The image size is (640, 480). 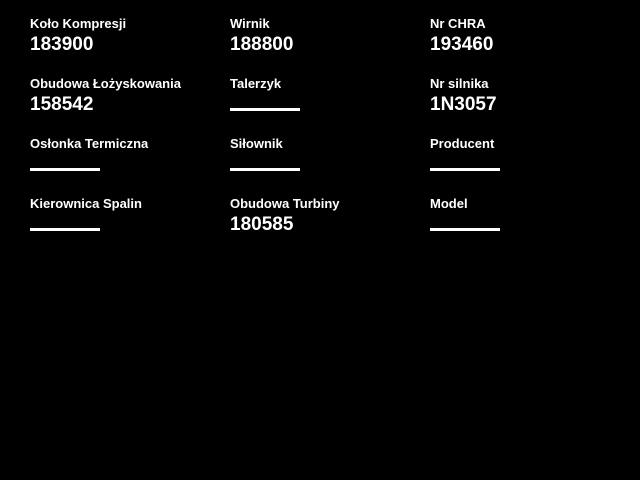 What do you see at coordinates (262, 224) in the screenshot?
I see `field-value: 180585` at bounding box center [262, 224].